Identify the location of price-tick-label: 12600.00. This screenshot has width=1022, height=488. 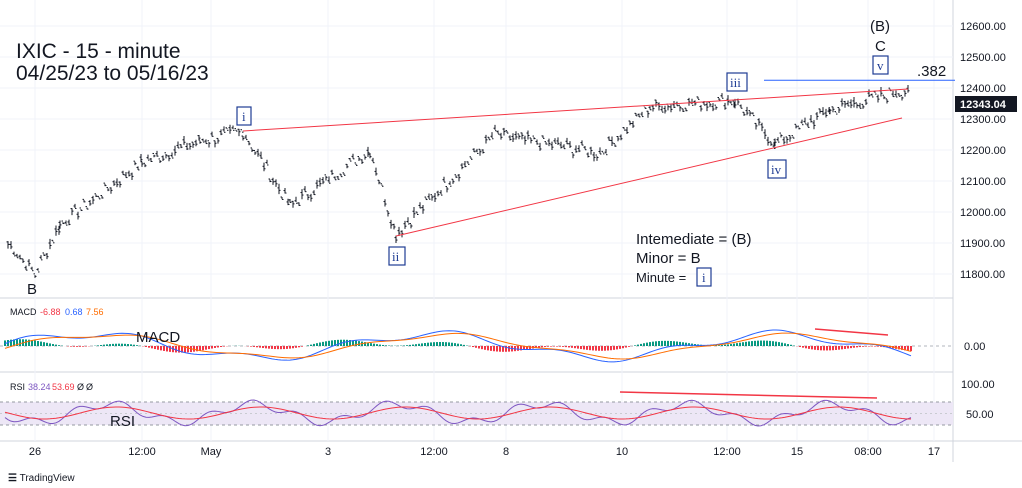
(983, 27).